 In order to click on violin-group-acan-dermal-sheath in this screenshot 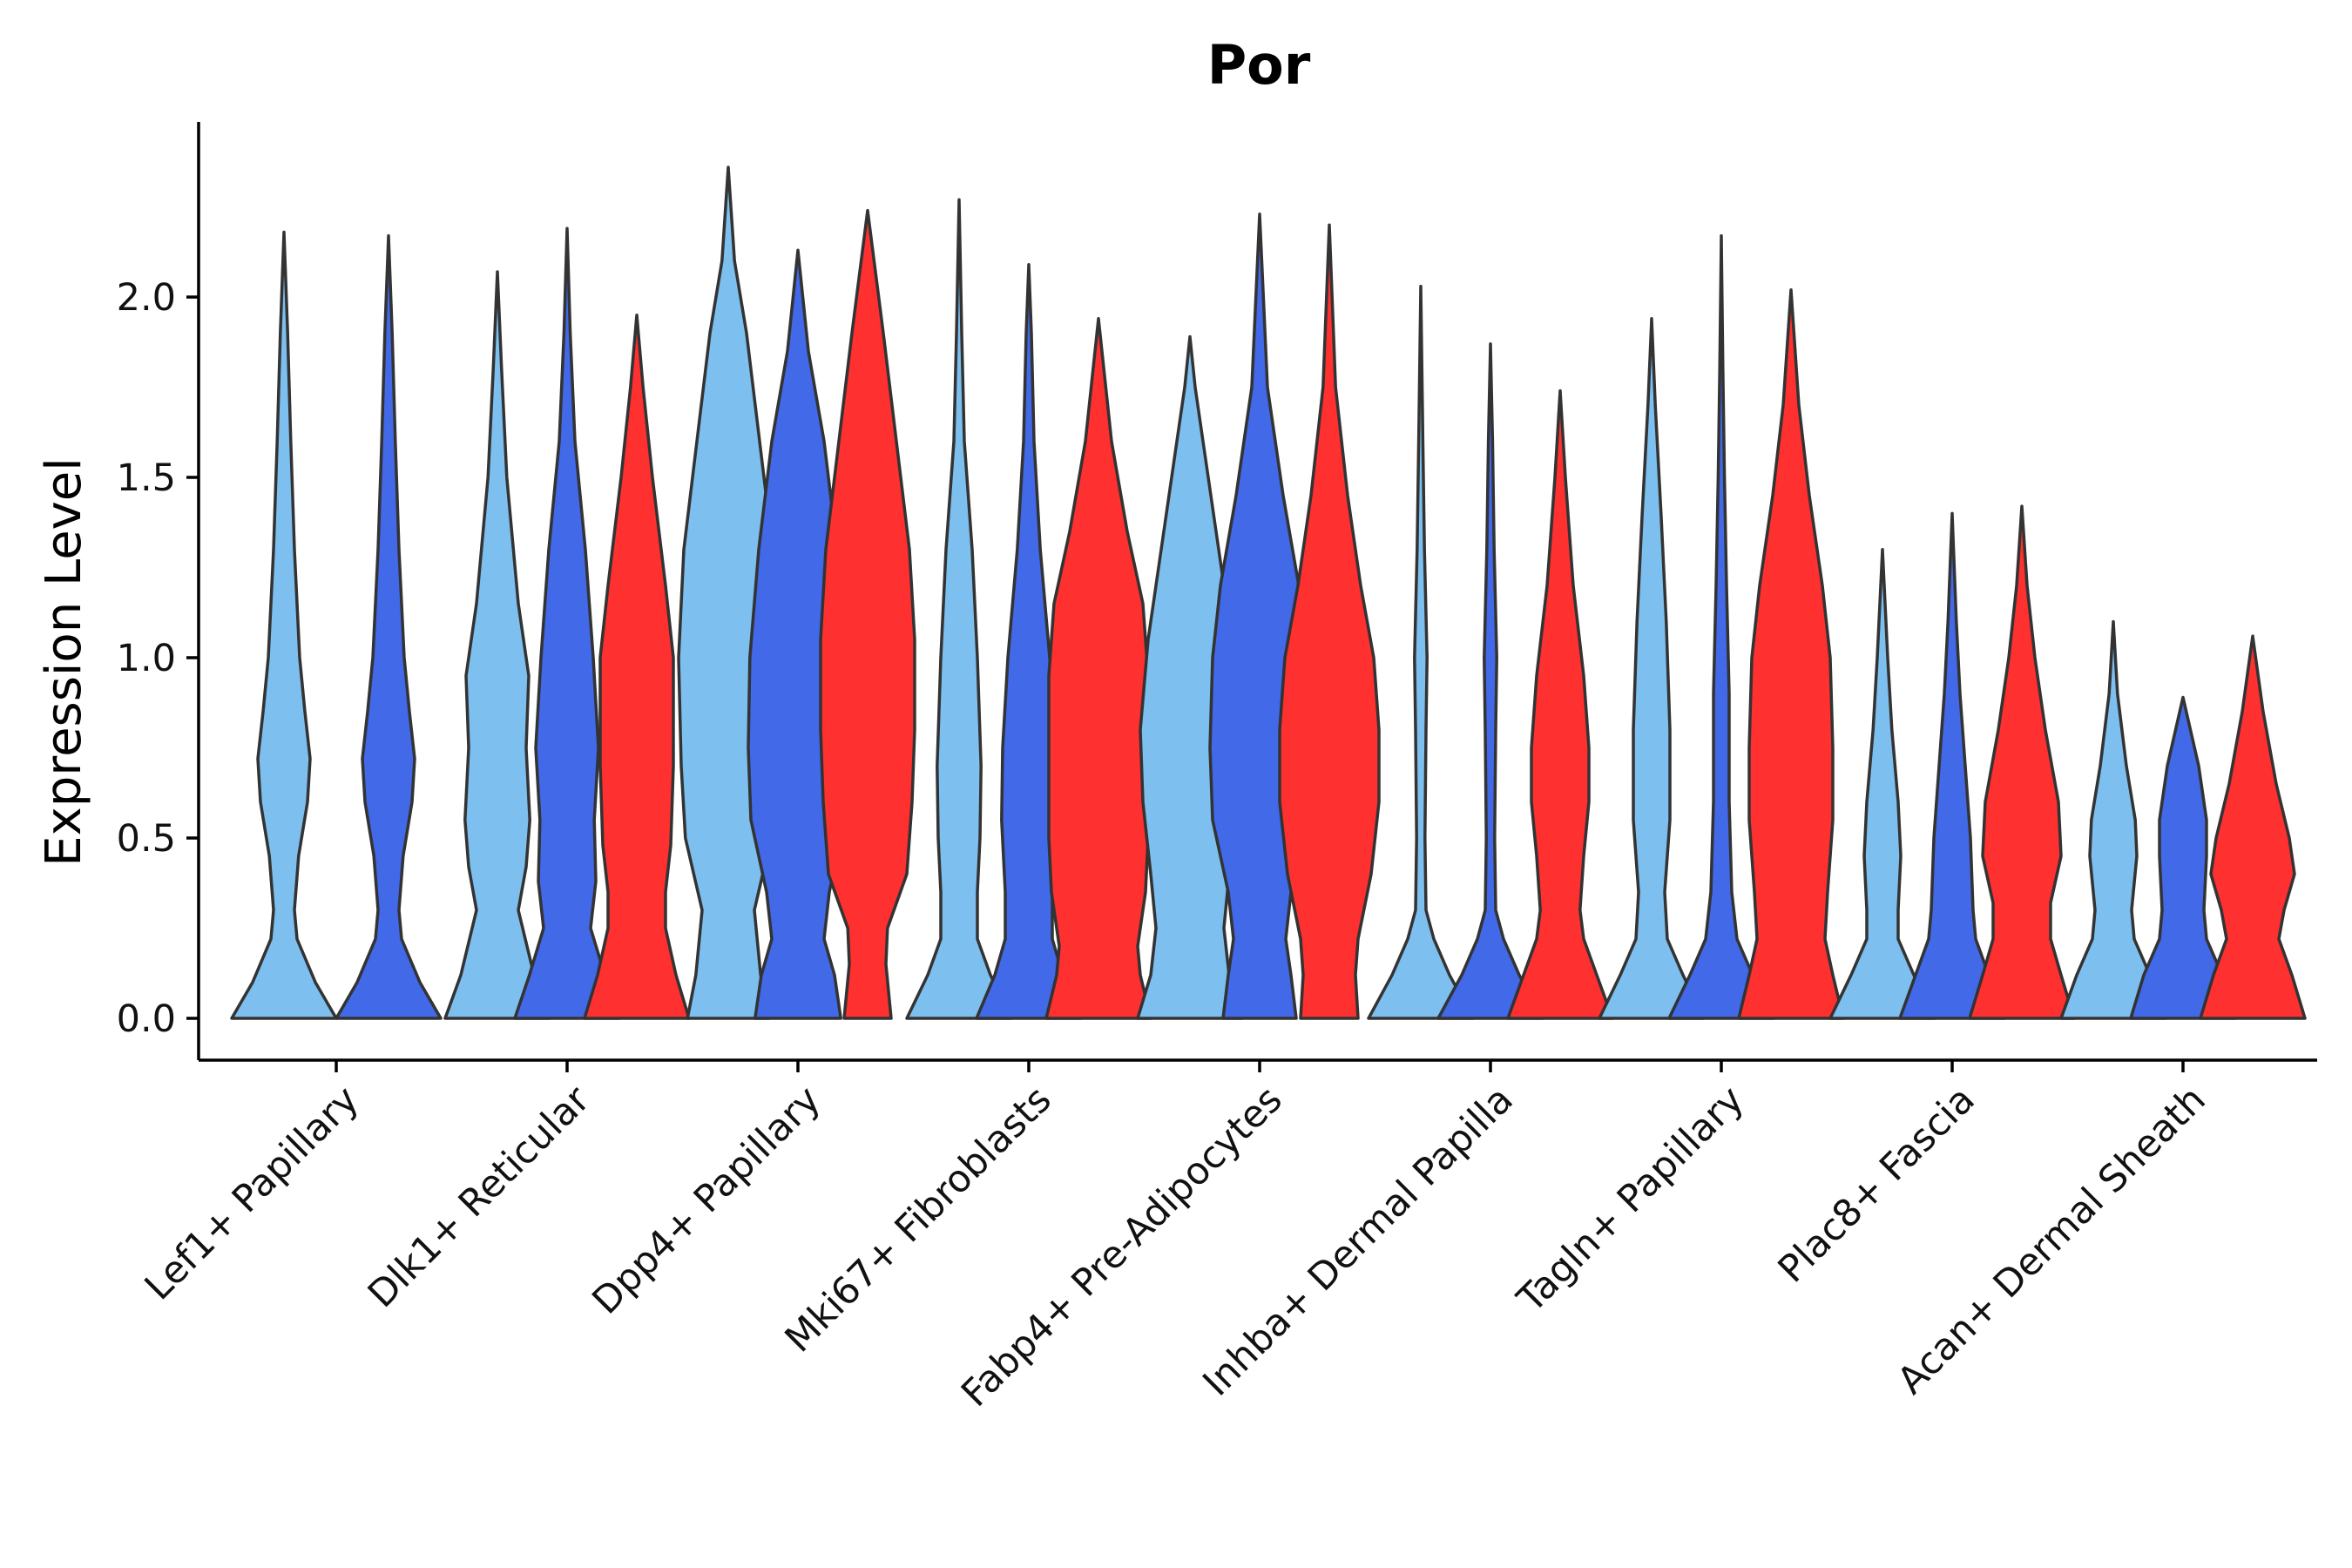, I will do `click(2183, 820)`.